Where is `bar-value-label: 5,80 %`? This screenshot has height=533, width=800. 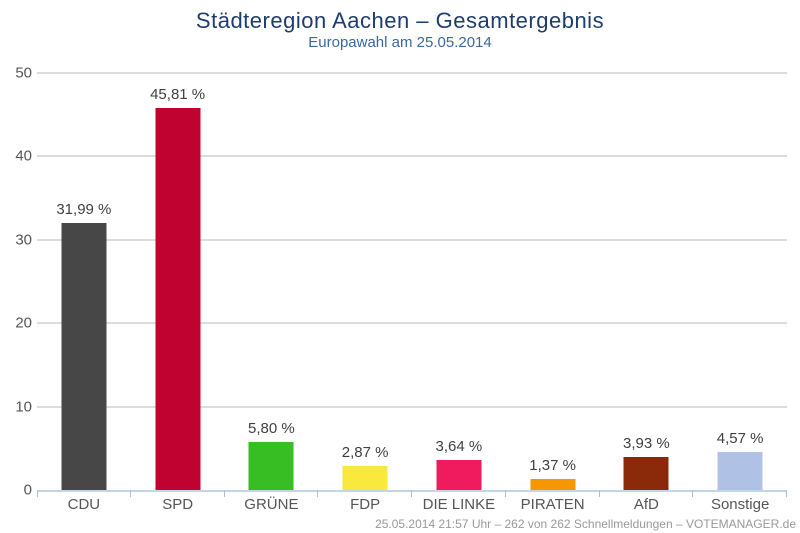 bar-value-label: 5,80 % is located at coordinates (271, 428).